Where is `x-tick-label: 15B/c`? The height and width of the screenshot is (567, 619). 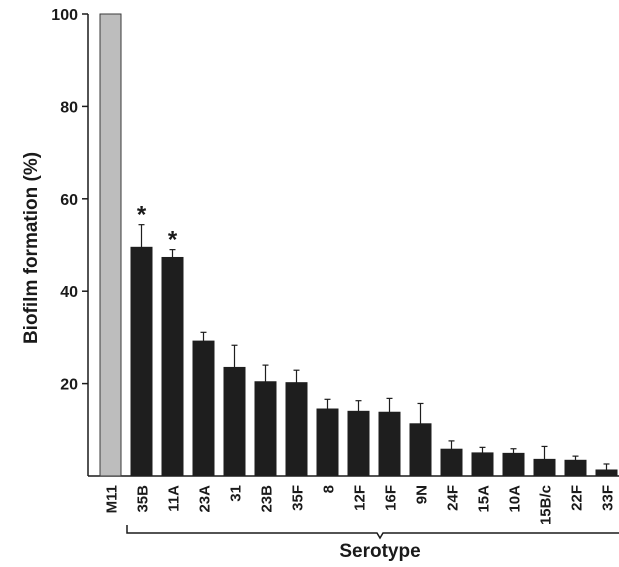
x-tick-label: 15B/c is located at coordinates (546, 505).